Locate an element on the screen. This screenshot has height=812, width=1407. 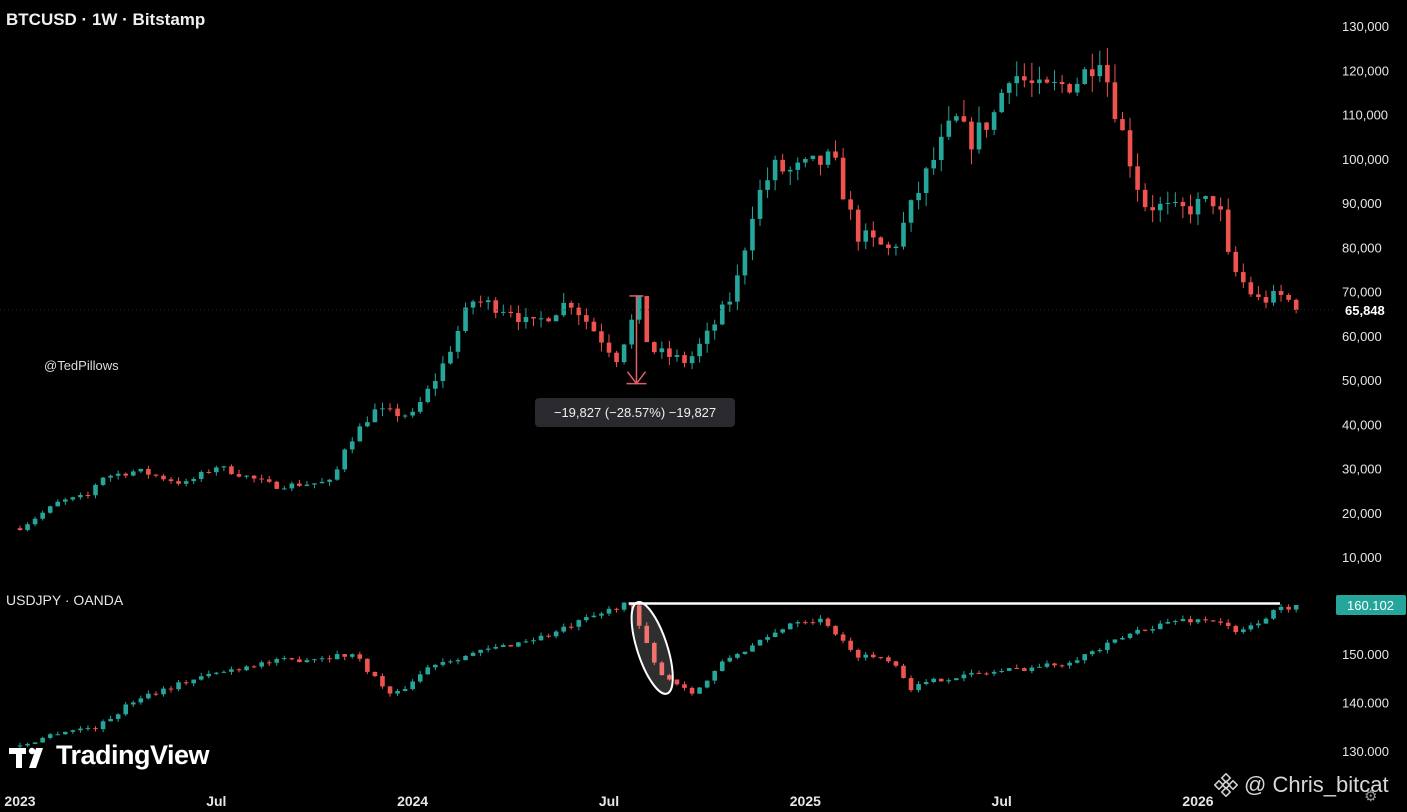
btc-y-tick-label: 110,000 is located at coordinates (1365, 115).